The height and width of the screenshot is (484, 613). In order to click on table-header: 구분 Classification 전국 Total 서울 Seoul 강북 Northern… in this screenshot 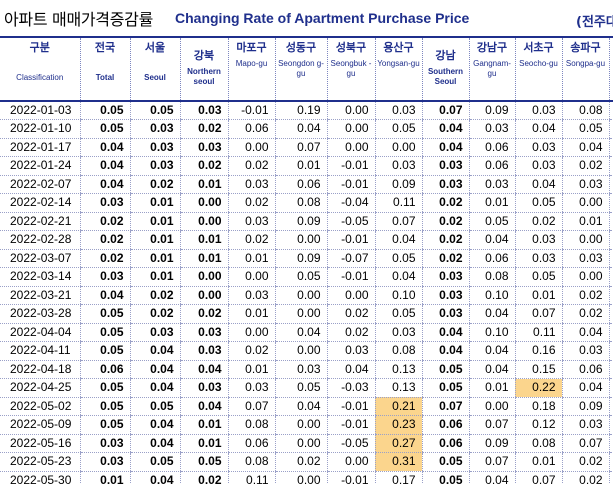, I will do `click(306, 69)`.